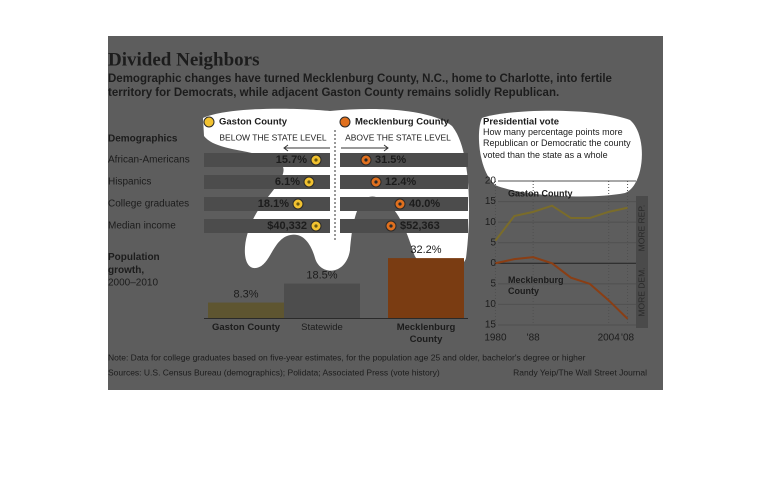 The height and width of the screenshot is (484, 770). I want to click on category-label-box: Mecklenburg County, so click(426, 333).